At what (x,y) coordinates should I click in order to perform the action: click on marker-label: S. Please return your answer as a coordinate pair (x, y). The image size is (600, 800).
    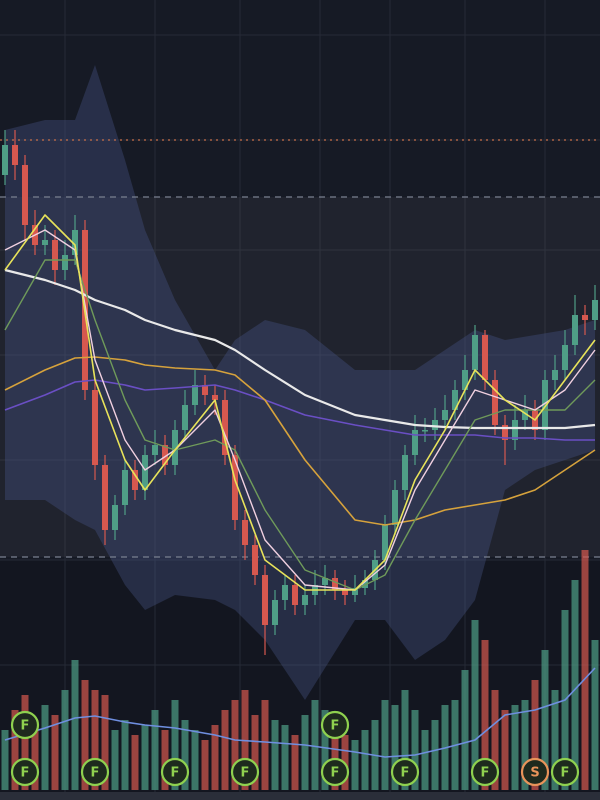
    Looking at the image, I should click on (534, 773).